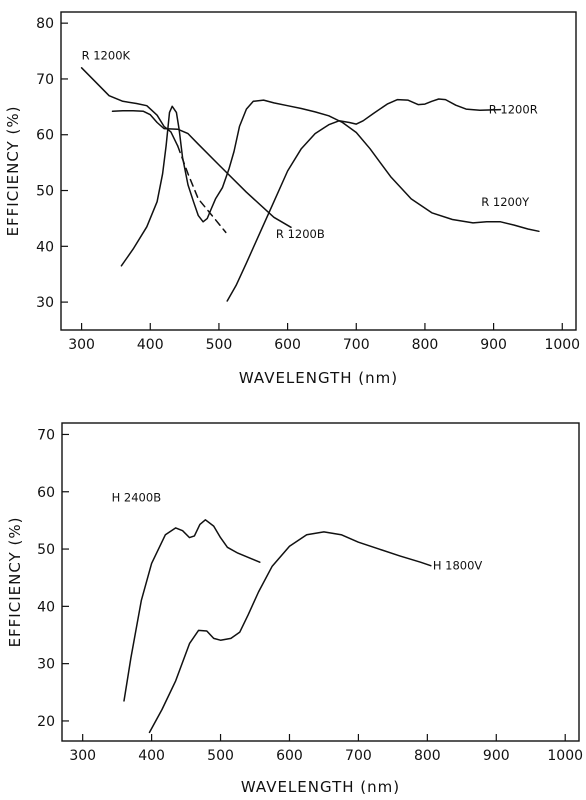 The height and width of the screenshot is (800, 586). What do you see at coordinates (45, 24) in the screenshot?
I see `y-tick-label: 80` at bounding box center [45, 24].